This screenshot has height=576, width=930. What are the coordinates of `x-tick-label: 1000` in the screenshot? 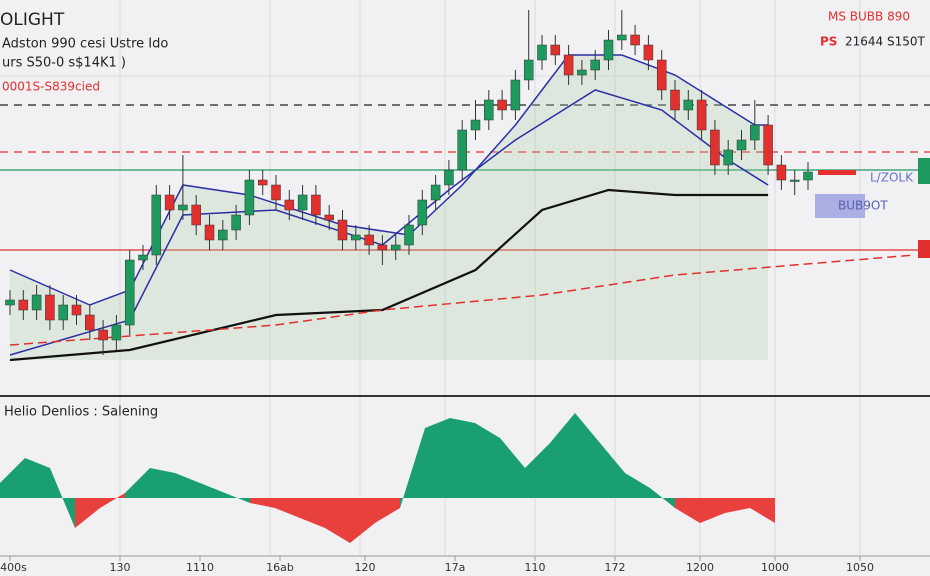 It's located at (775, 567).